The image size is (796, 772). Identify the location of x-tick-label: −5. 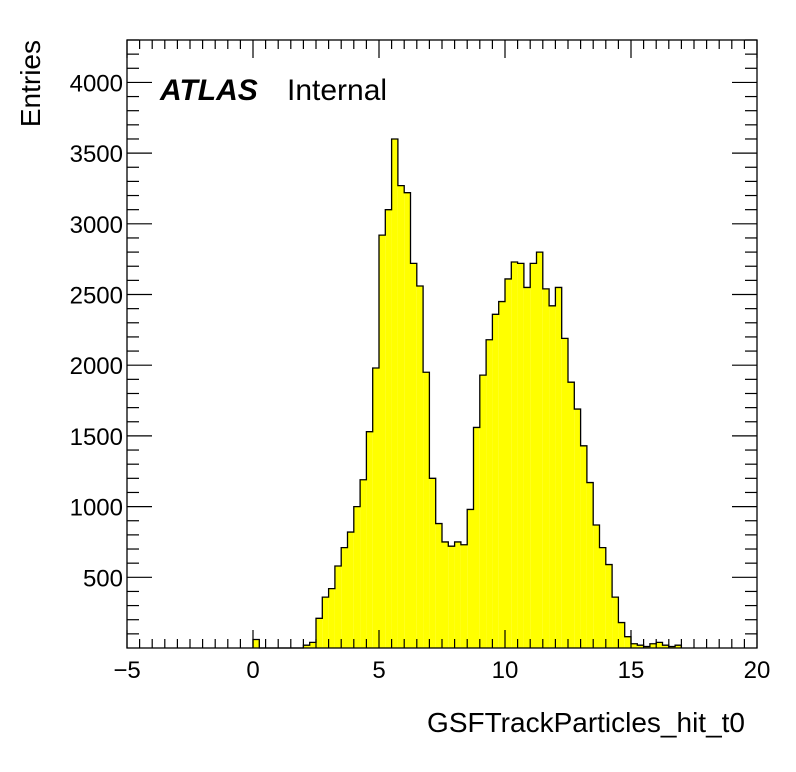
(126, 670).